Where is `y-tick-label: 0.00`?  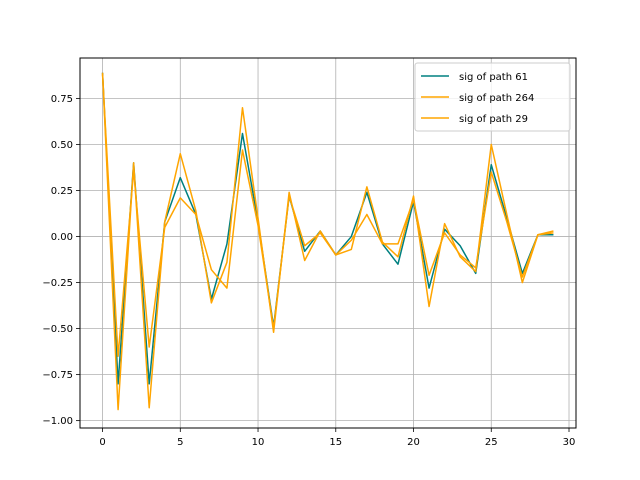 y-tick-label: 0.00 is located at coordinates (62, 237).